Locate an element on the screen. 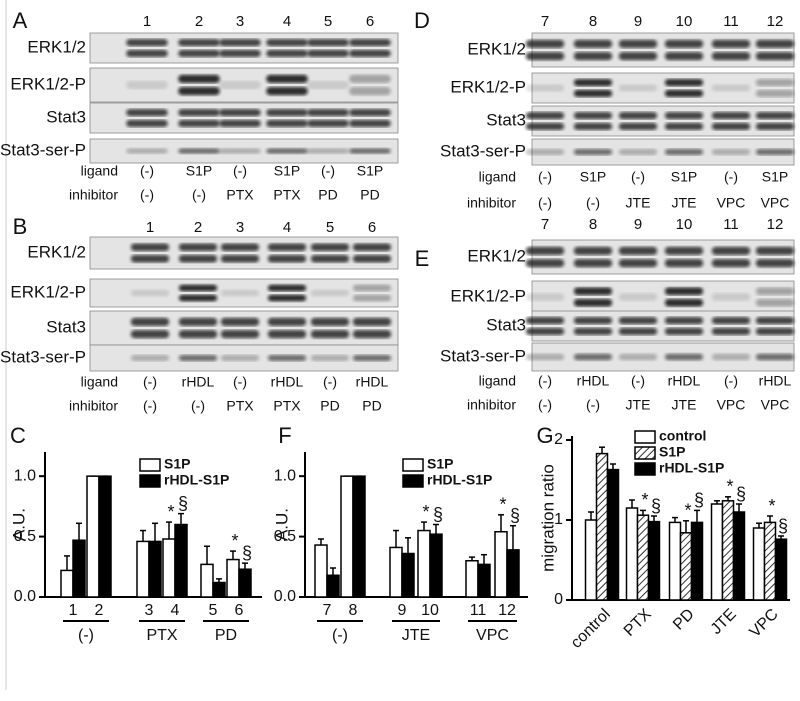  legend-label: S1P is located at coordinates (672, 452).